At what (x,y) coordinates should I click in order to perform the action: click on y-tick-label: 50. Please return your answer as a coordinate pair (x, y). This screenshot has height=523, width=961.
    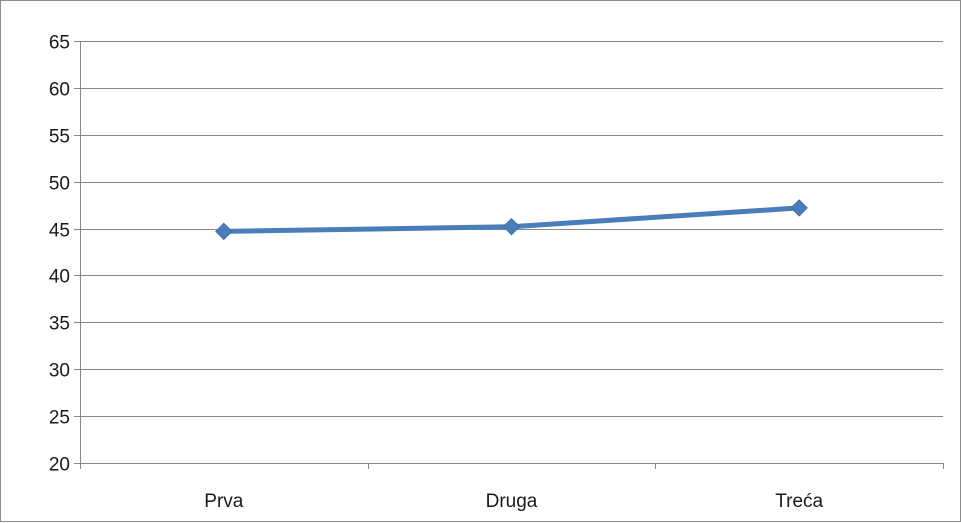
    Looking at the image, I should click on (59, 184).